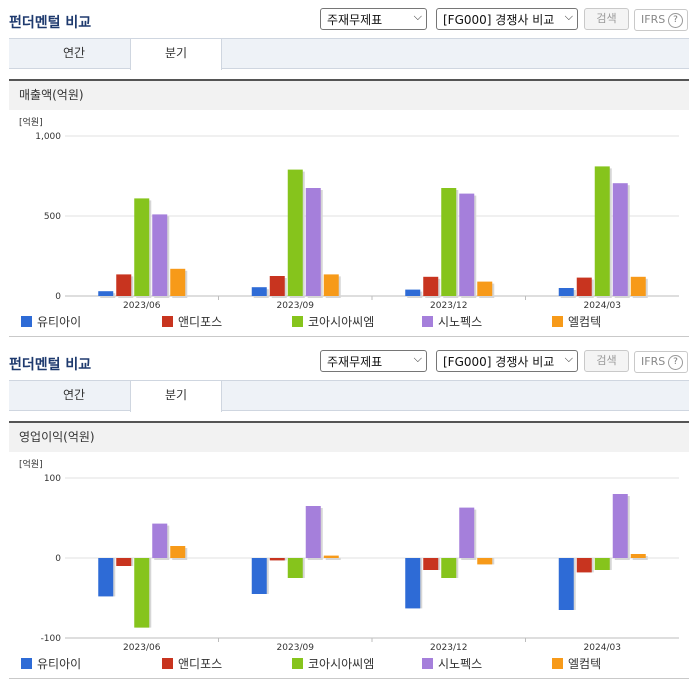 The height and width of the screenshot is (684, 696). I want to click on y-tick-label: 100, so click(52, 479).